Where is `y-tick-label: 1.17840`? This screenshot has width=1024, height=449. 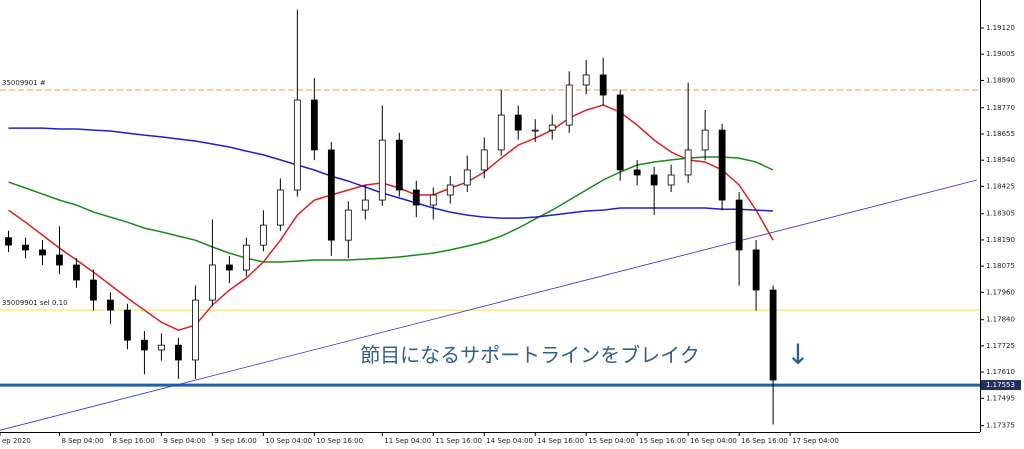
y-tick-label: 1.17840 is located at coordinates (1000, 320).